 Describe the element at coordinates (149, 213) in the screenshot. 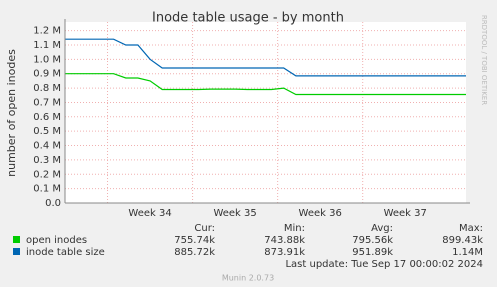

I see `x-tick-label: Week 34` at that location.